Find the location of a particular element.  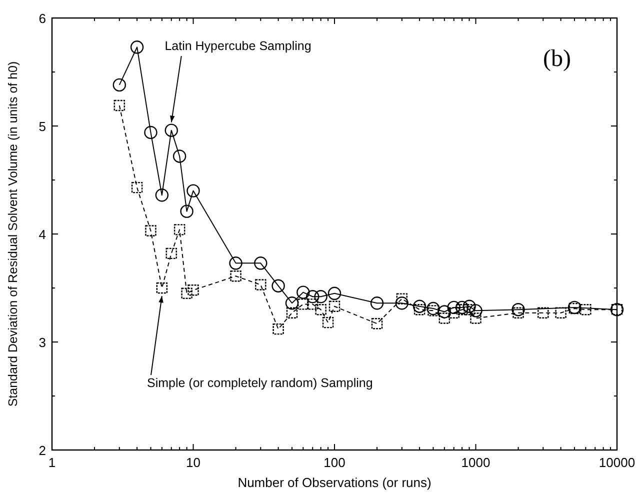

y-tick-label: 3 is located at coordinates (42, 342).